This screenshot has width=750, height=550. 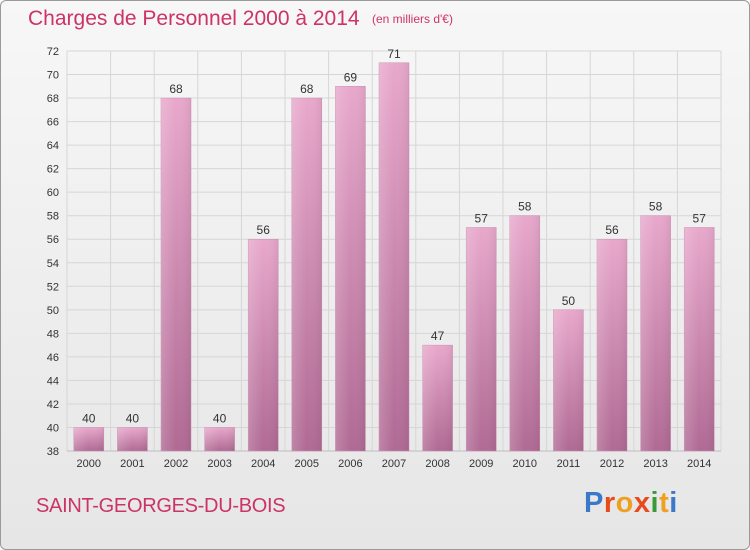 I want to click on x-tick-label: 2000, so click(x=89, y=464).